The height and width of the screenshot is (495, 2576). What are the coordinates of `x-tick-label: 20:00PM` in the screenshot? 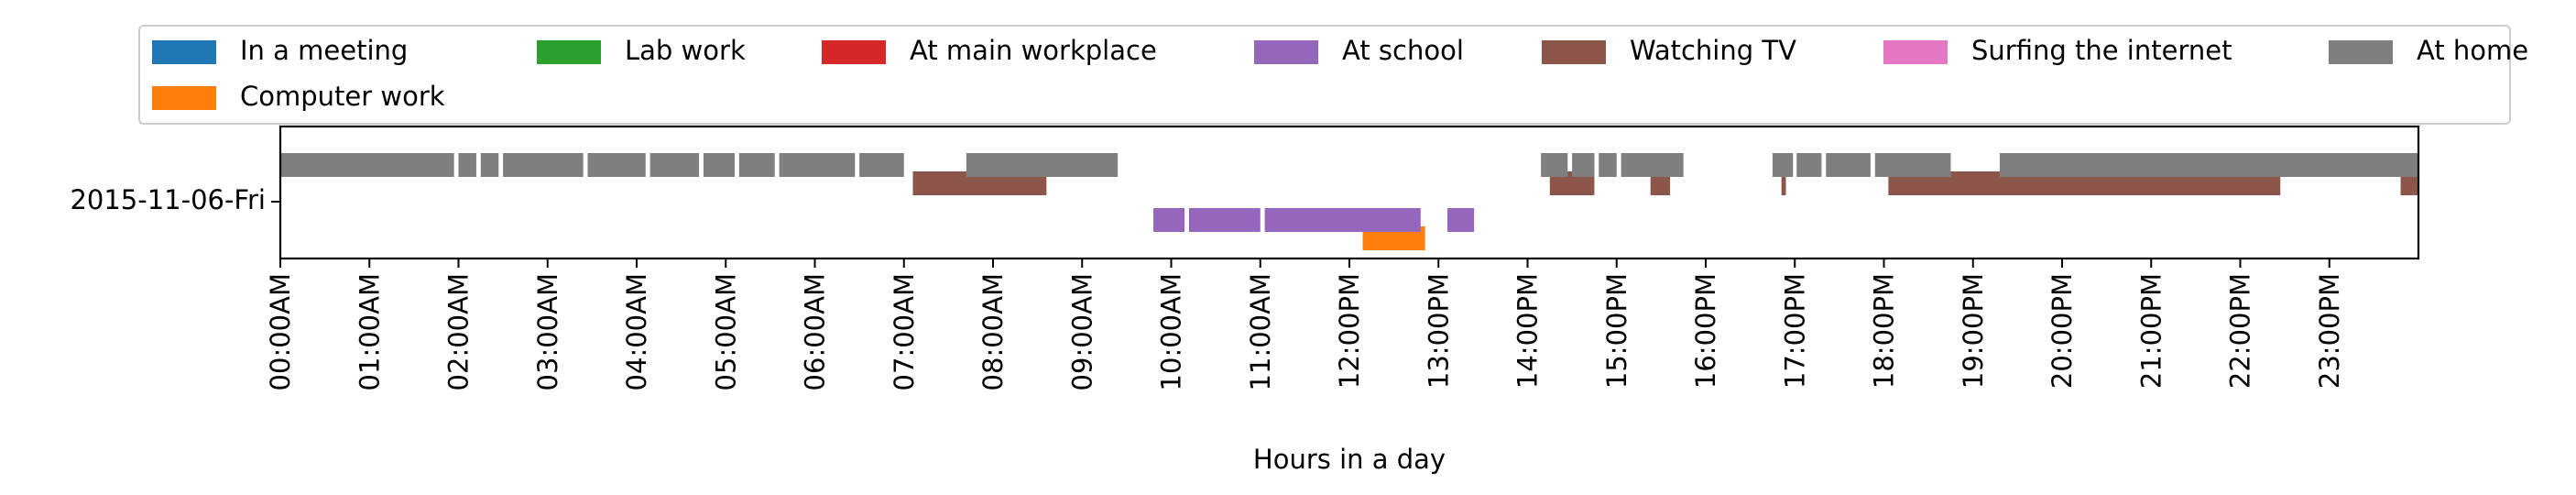 It's located at (2062, 331).